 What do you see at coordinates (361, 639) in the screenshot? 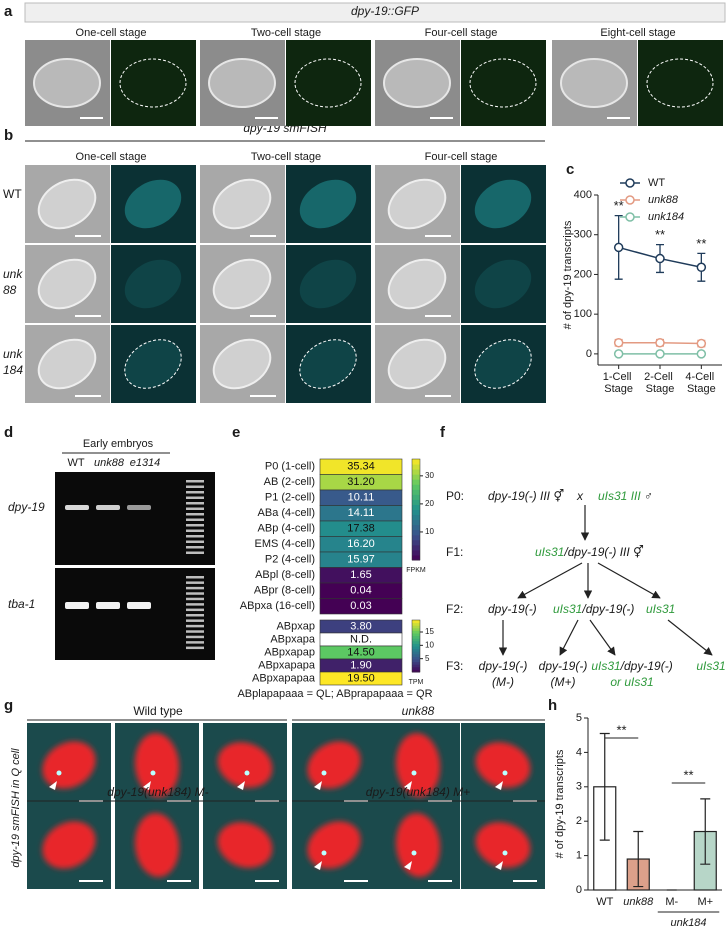
I see `cell-value: N.D.` at bounding box center [361, 639].